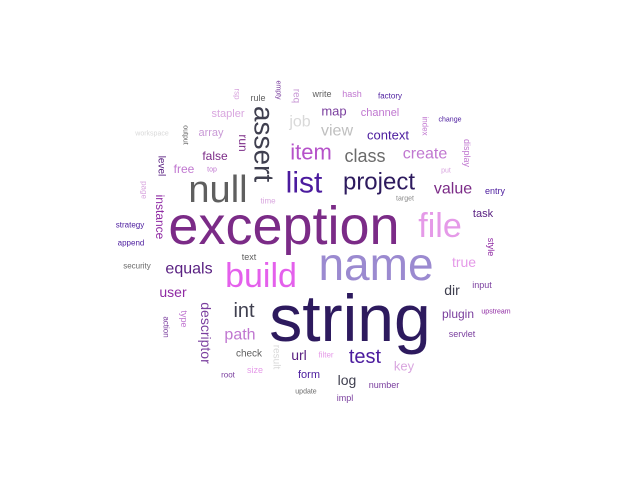  I want to click on word-form: form, so click(309, 375).